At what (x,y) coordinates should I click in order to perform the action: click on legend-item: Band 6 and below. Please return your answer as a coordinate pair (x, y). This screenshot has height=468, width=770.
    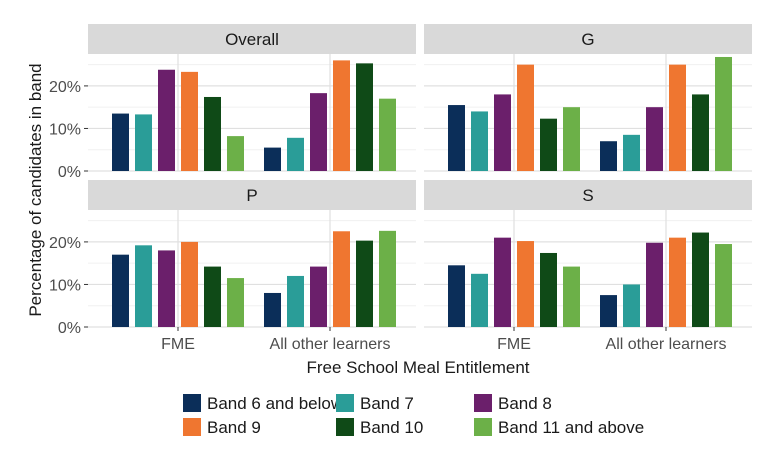
    Looking at the image, I should click on (263, 403).